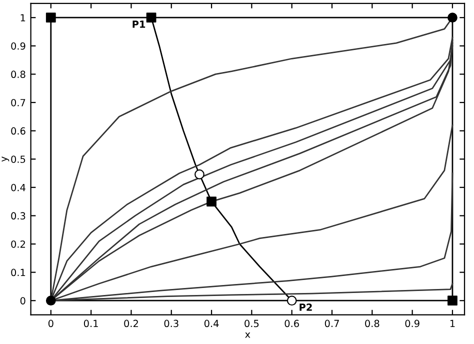  Describe the element at coordinates (51, 324) in the screenshot. I see `x-tick-label: 0` at that location.